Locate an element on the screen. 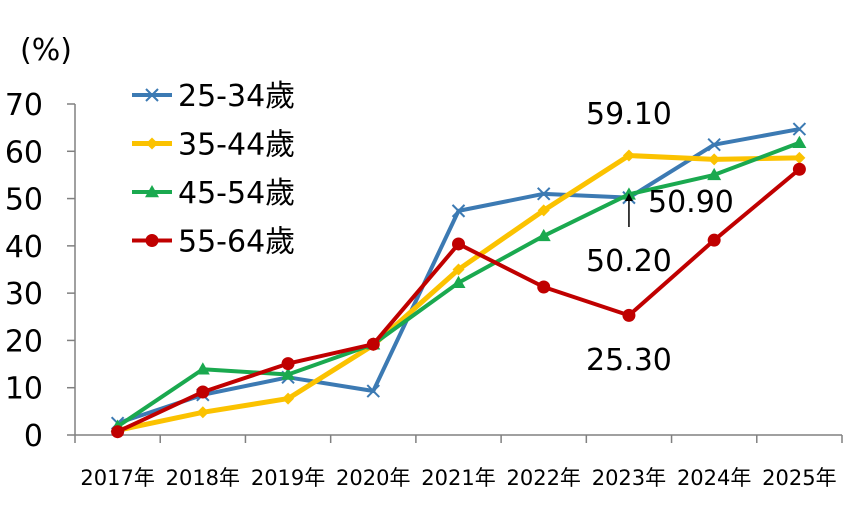 The width and height of the screenshot is (860, 516). y-tick-label: 20 is located at coordinates (24, 341).